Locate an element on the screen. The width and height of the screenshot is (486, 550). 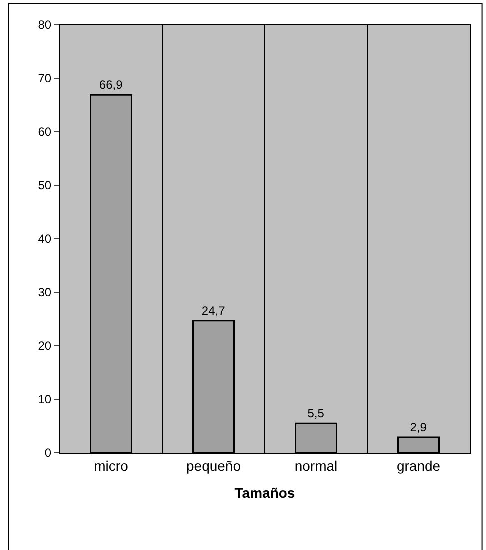
y-tick-label: 30 is located at coordinates (45, 293).